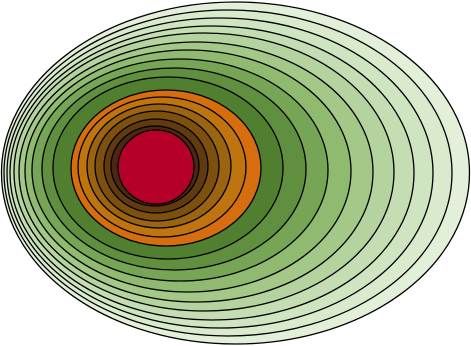 The width and height of the screenshot is (471, 346). What do you see at coordinates (156, 167) in the screenshot?
I see `contour-core` at bounding box center [156, 167].